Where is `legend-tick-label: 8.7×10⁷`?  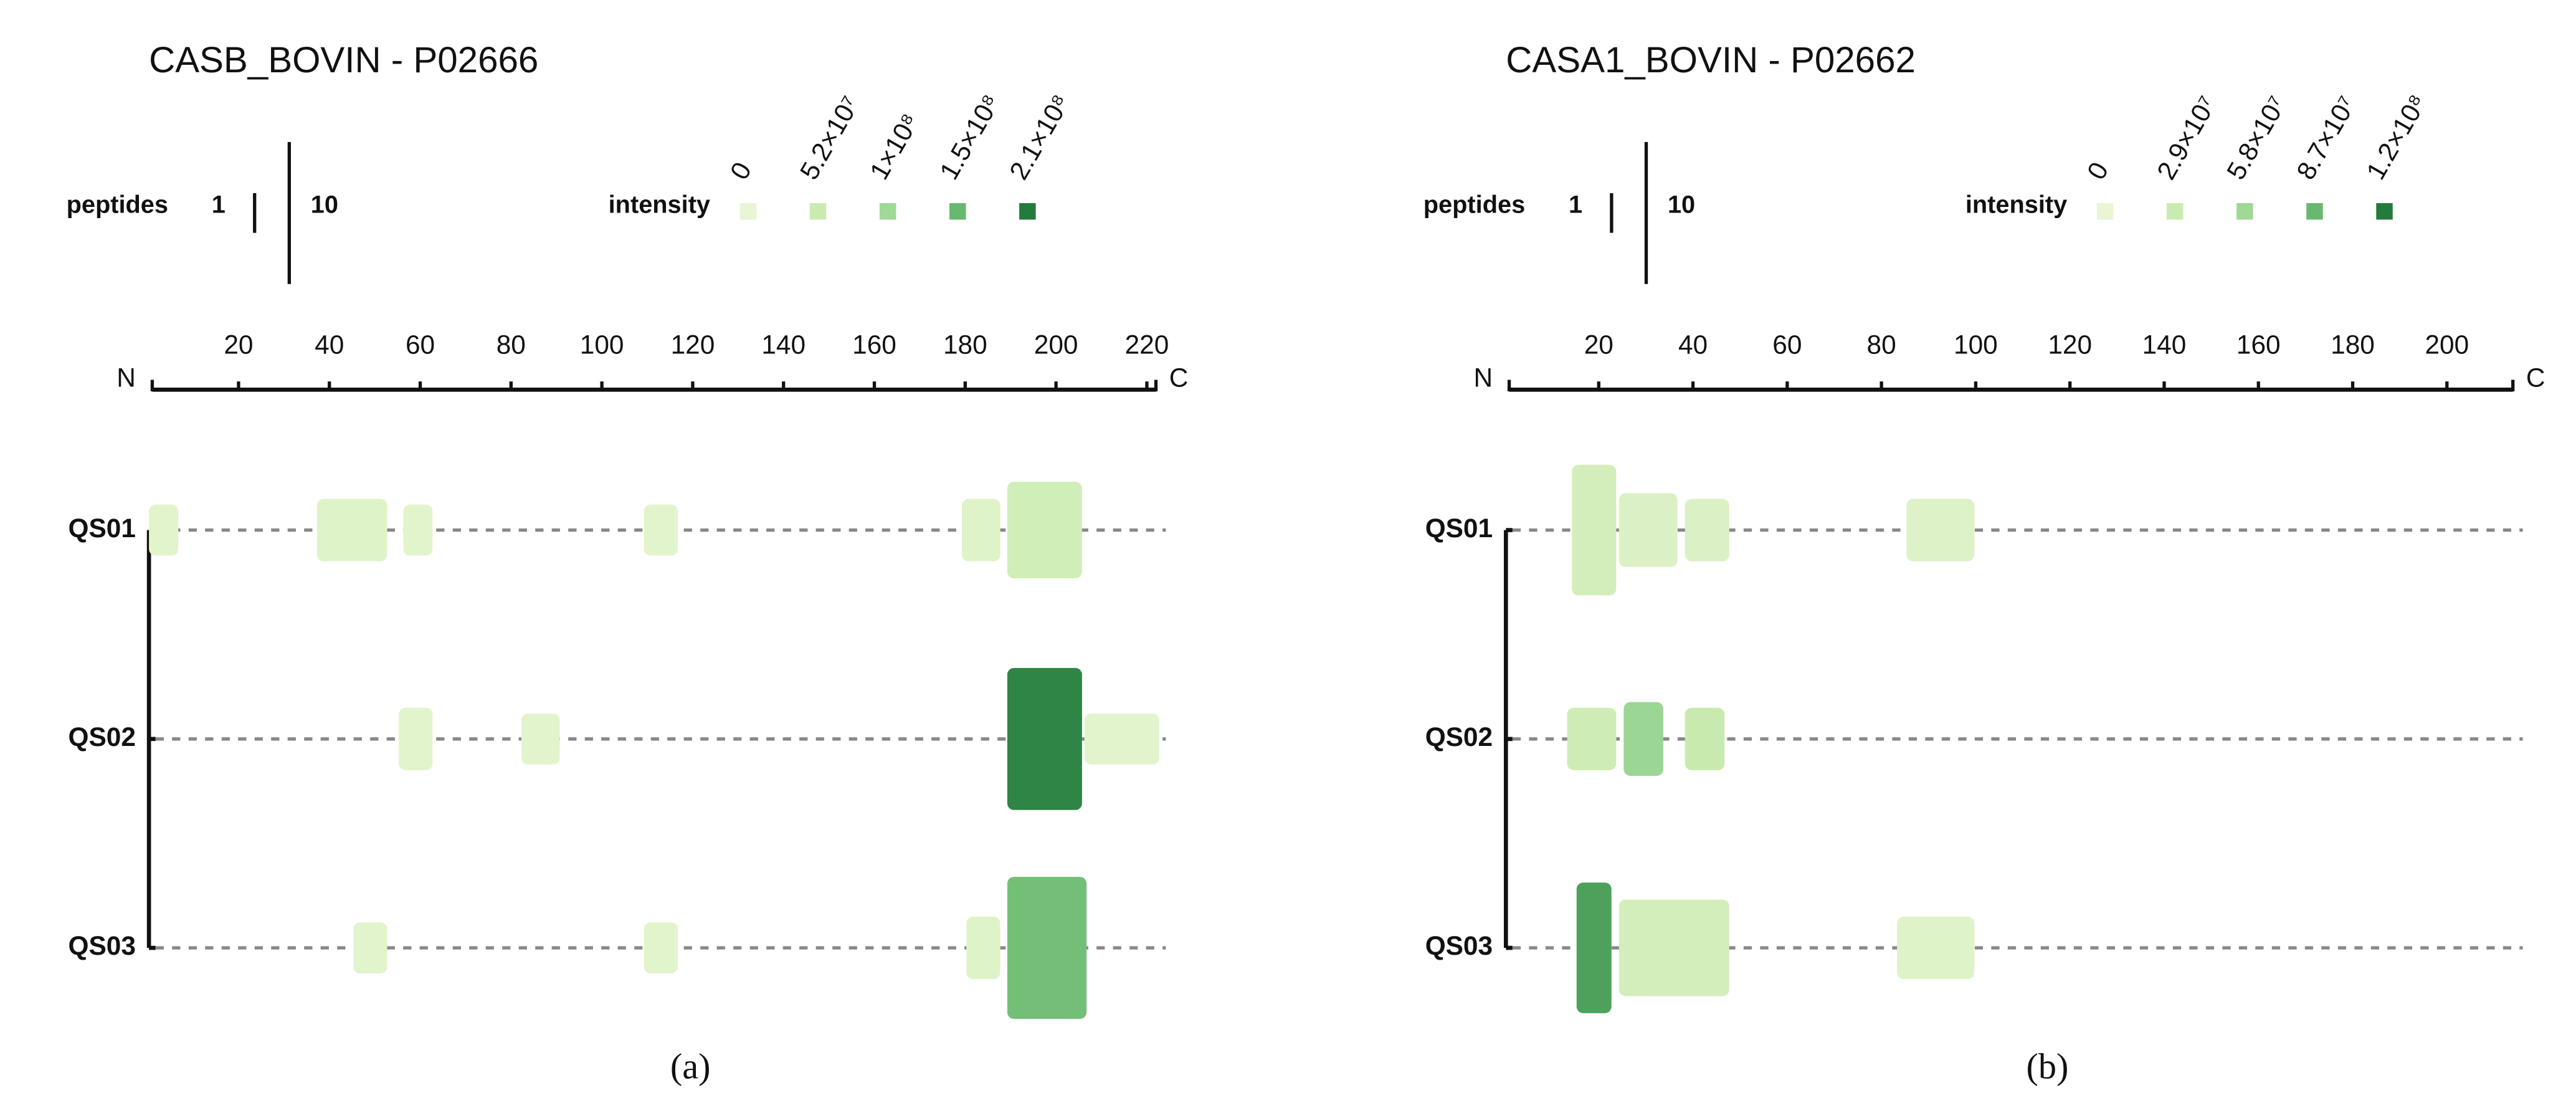 legend-tick-label: 8.7×10⁷ is located at coordinates (2326, 137).